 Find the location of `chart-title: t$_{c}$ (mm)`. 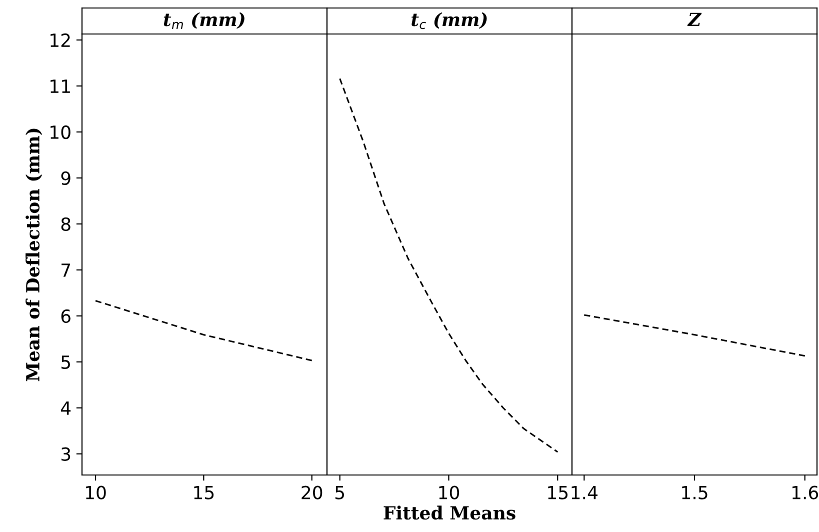

chart-title: t$_{c}$ (mm) is located at coordinates (449, 21).